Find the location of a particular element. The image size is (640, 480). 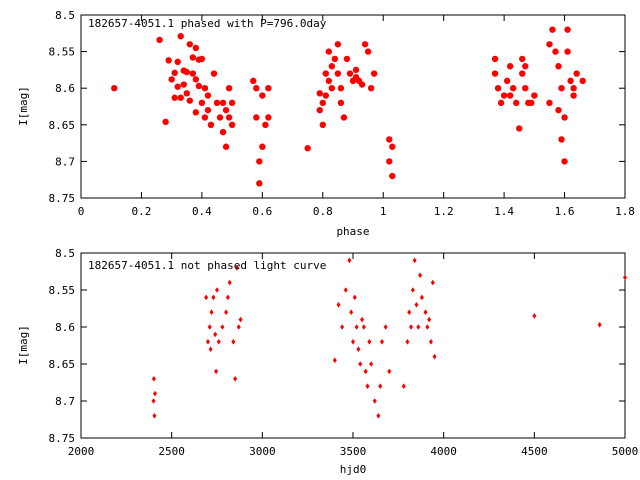

y-tick-label: 8.7 is located at coordinates (65, 161).